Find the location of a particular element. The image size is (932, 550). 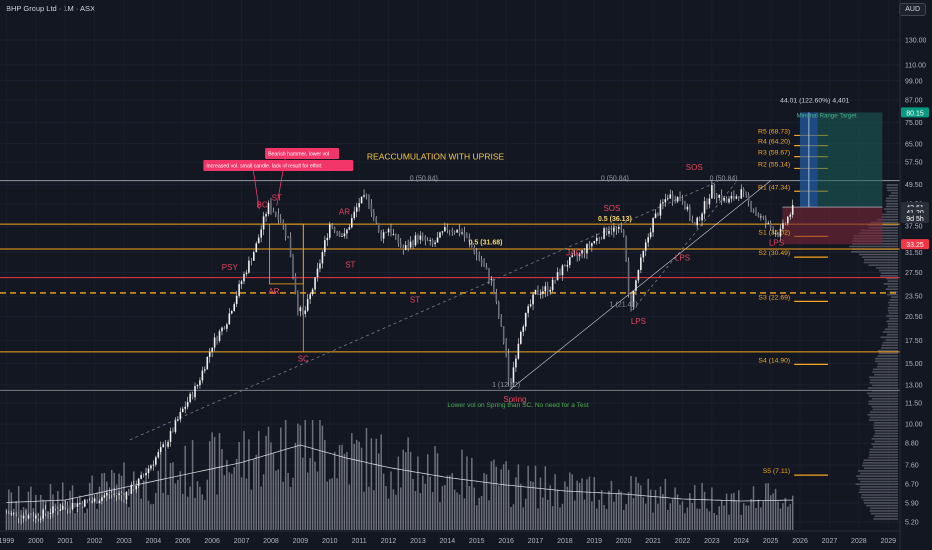

volume-ma-line is located at coordinates (399, 473).